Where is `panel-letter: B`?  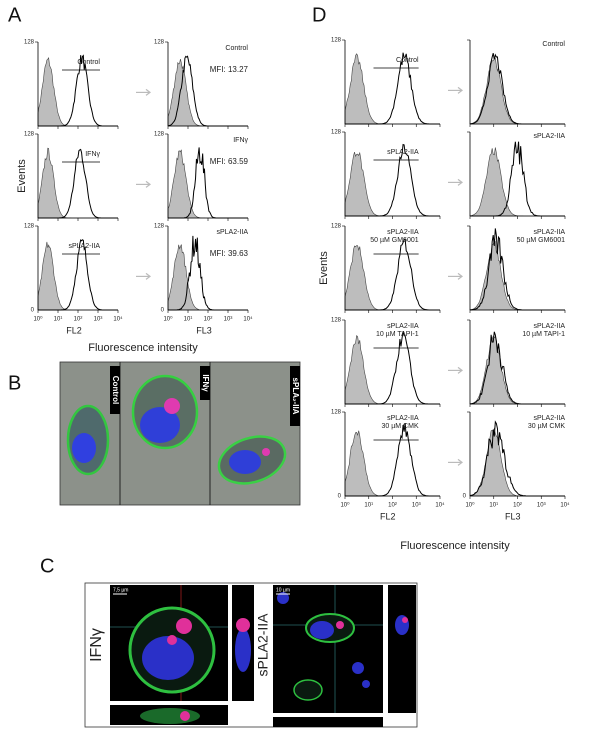 panel-letter: B is located at coordinates (14, 383).